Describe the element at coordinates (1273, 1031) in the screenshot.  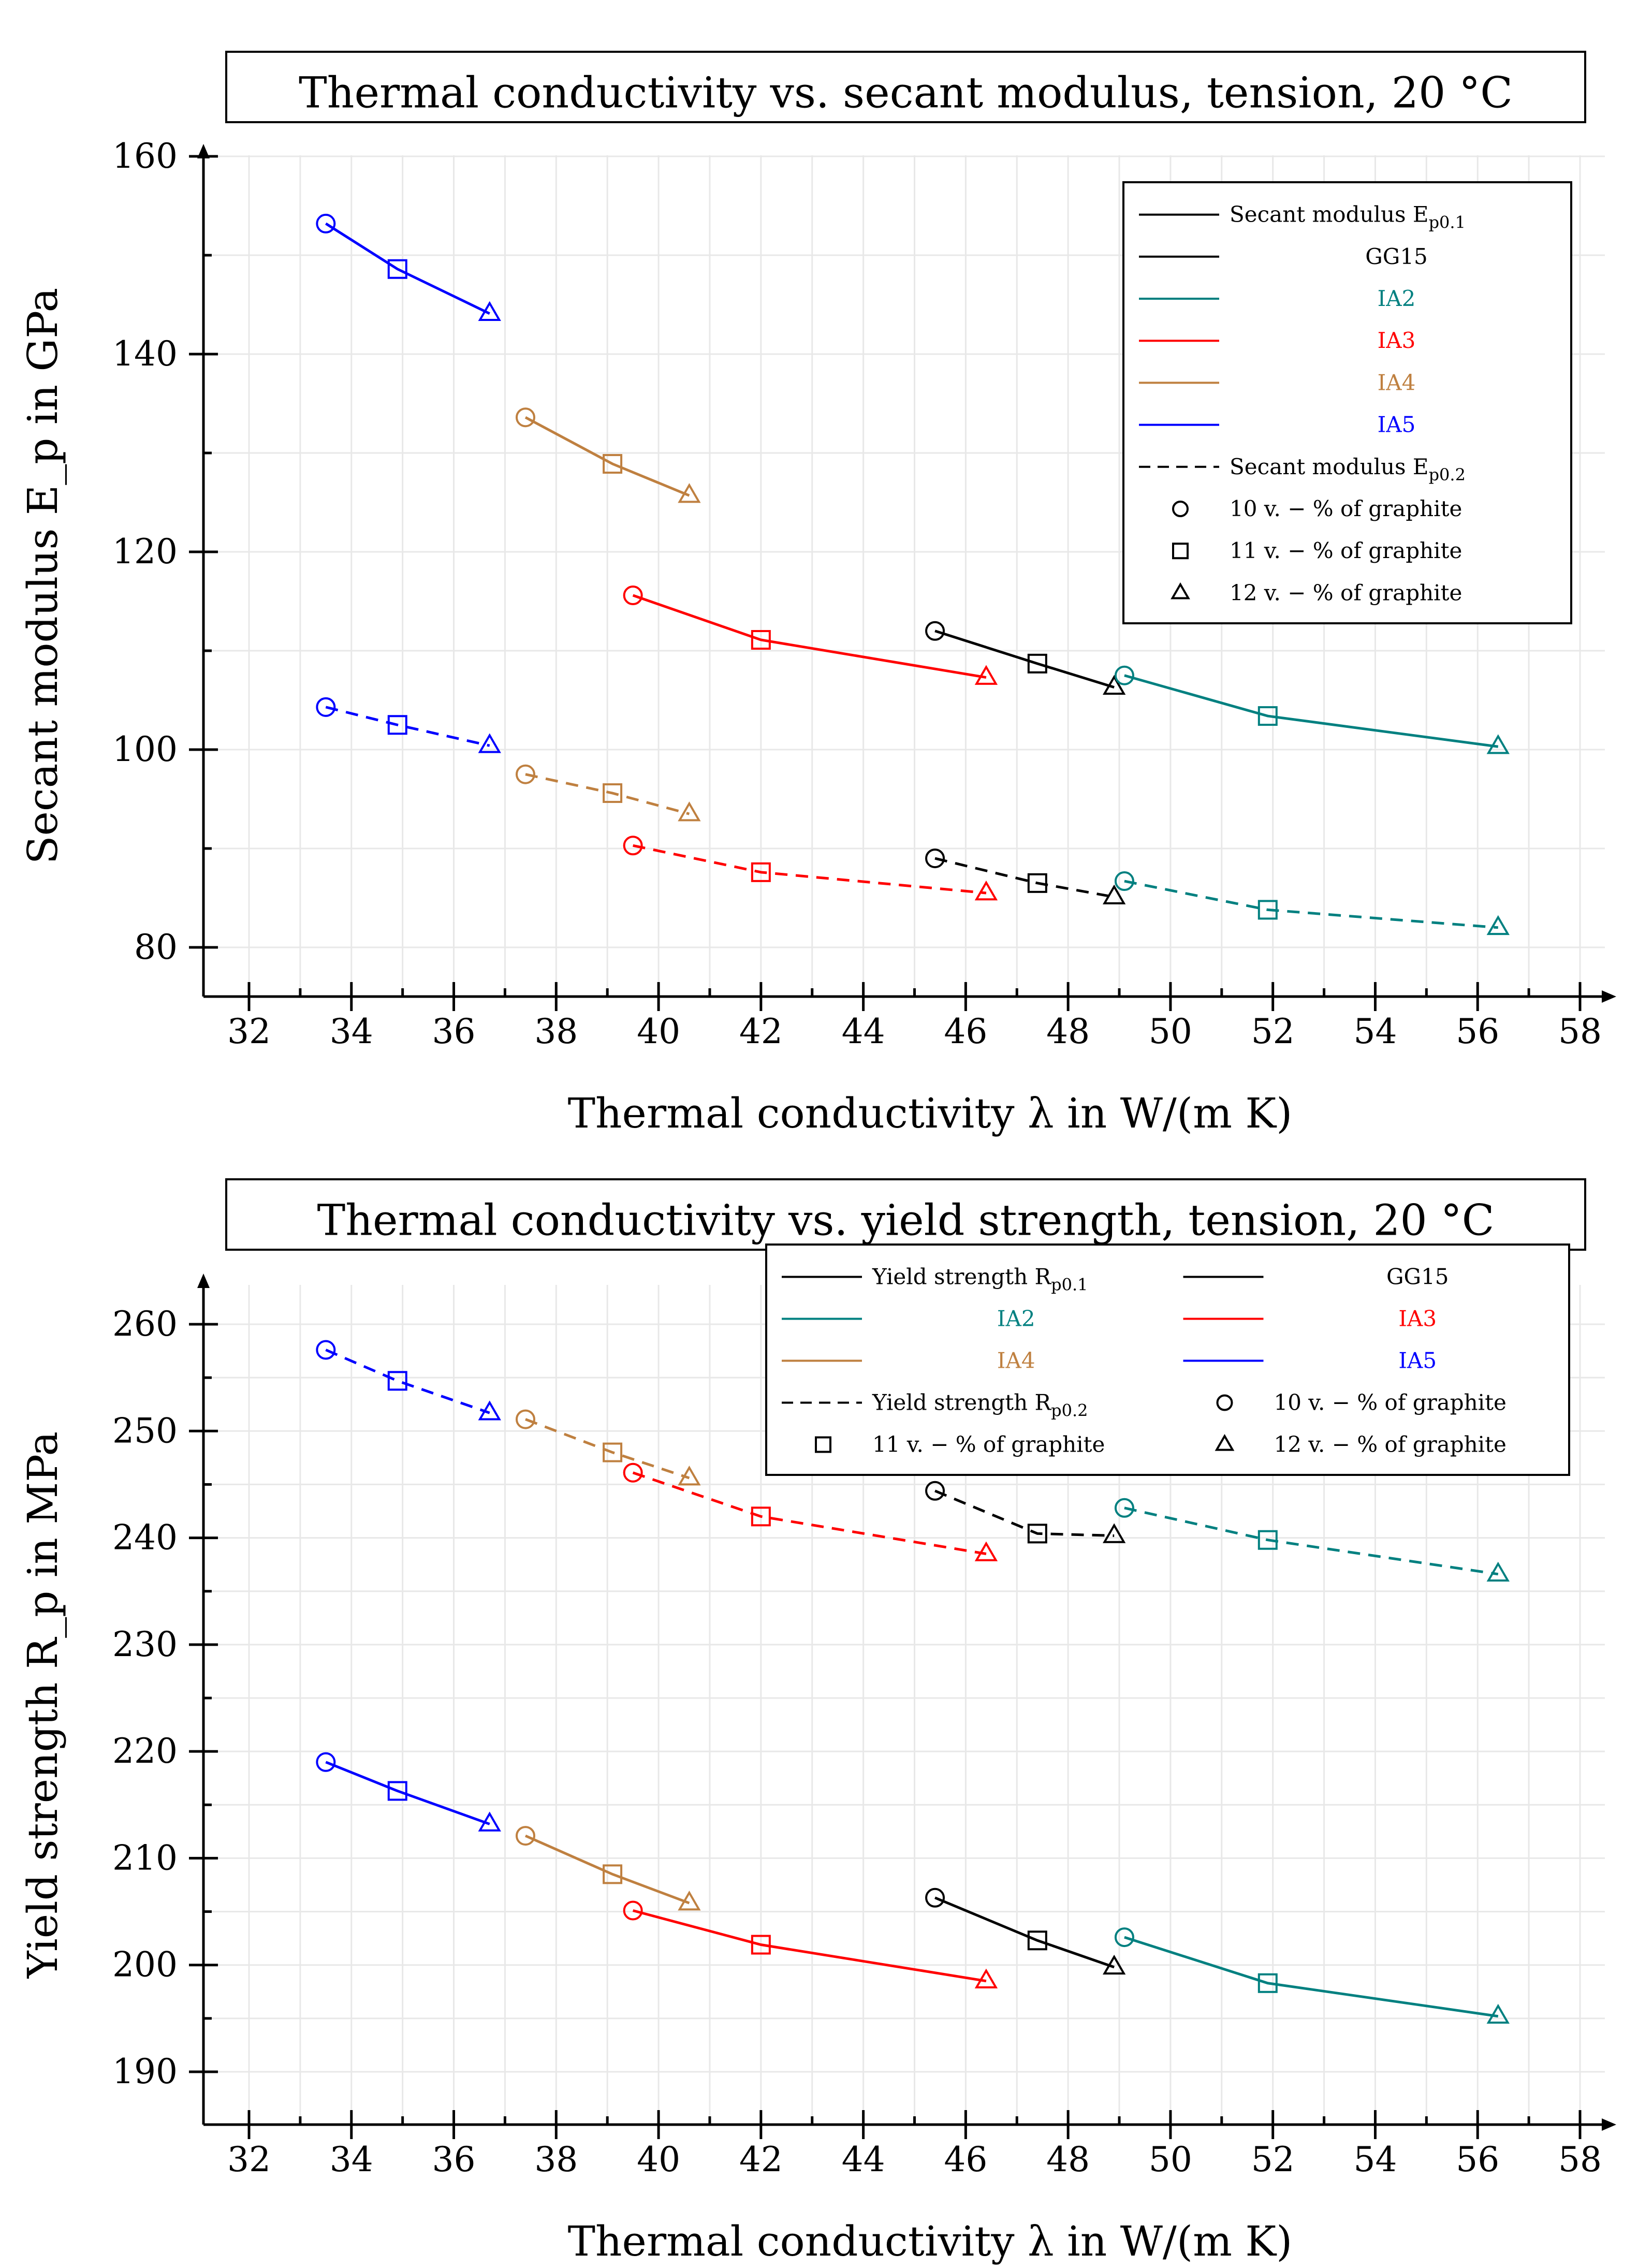
I see `x-tick-label: 52` at that location.